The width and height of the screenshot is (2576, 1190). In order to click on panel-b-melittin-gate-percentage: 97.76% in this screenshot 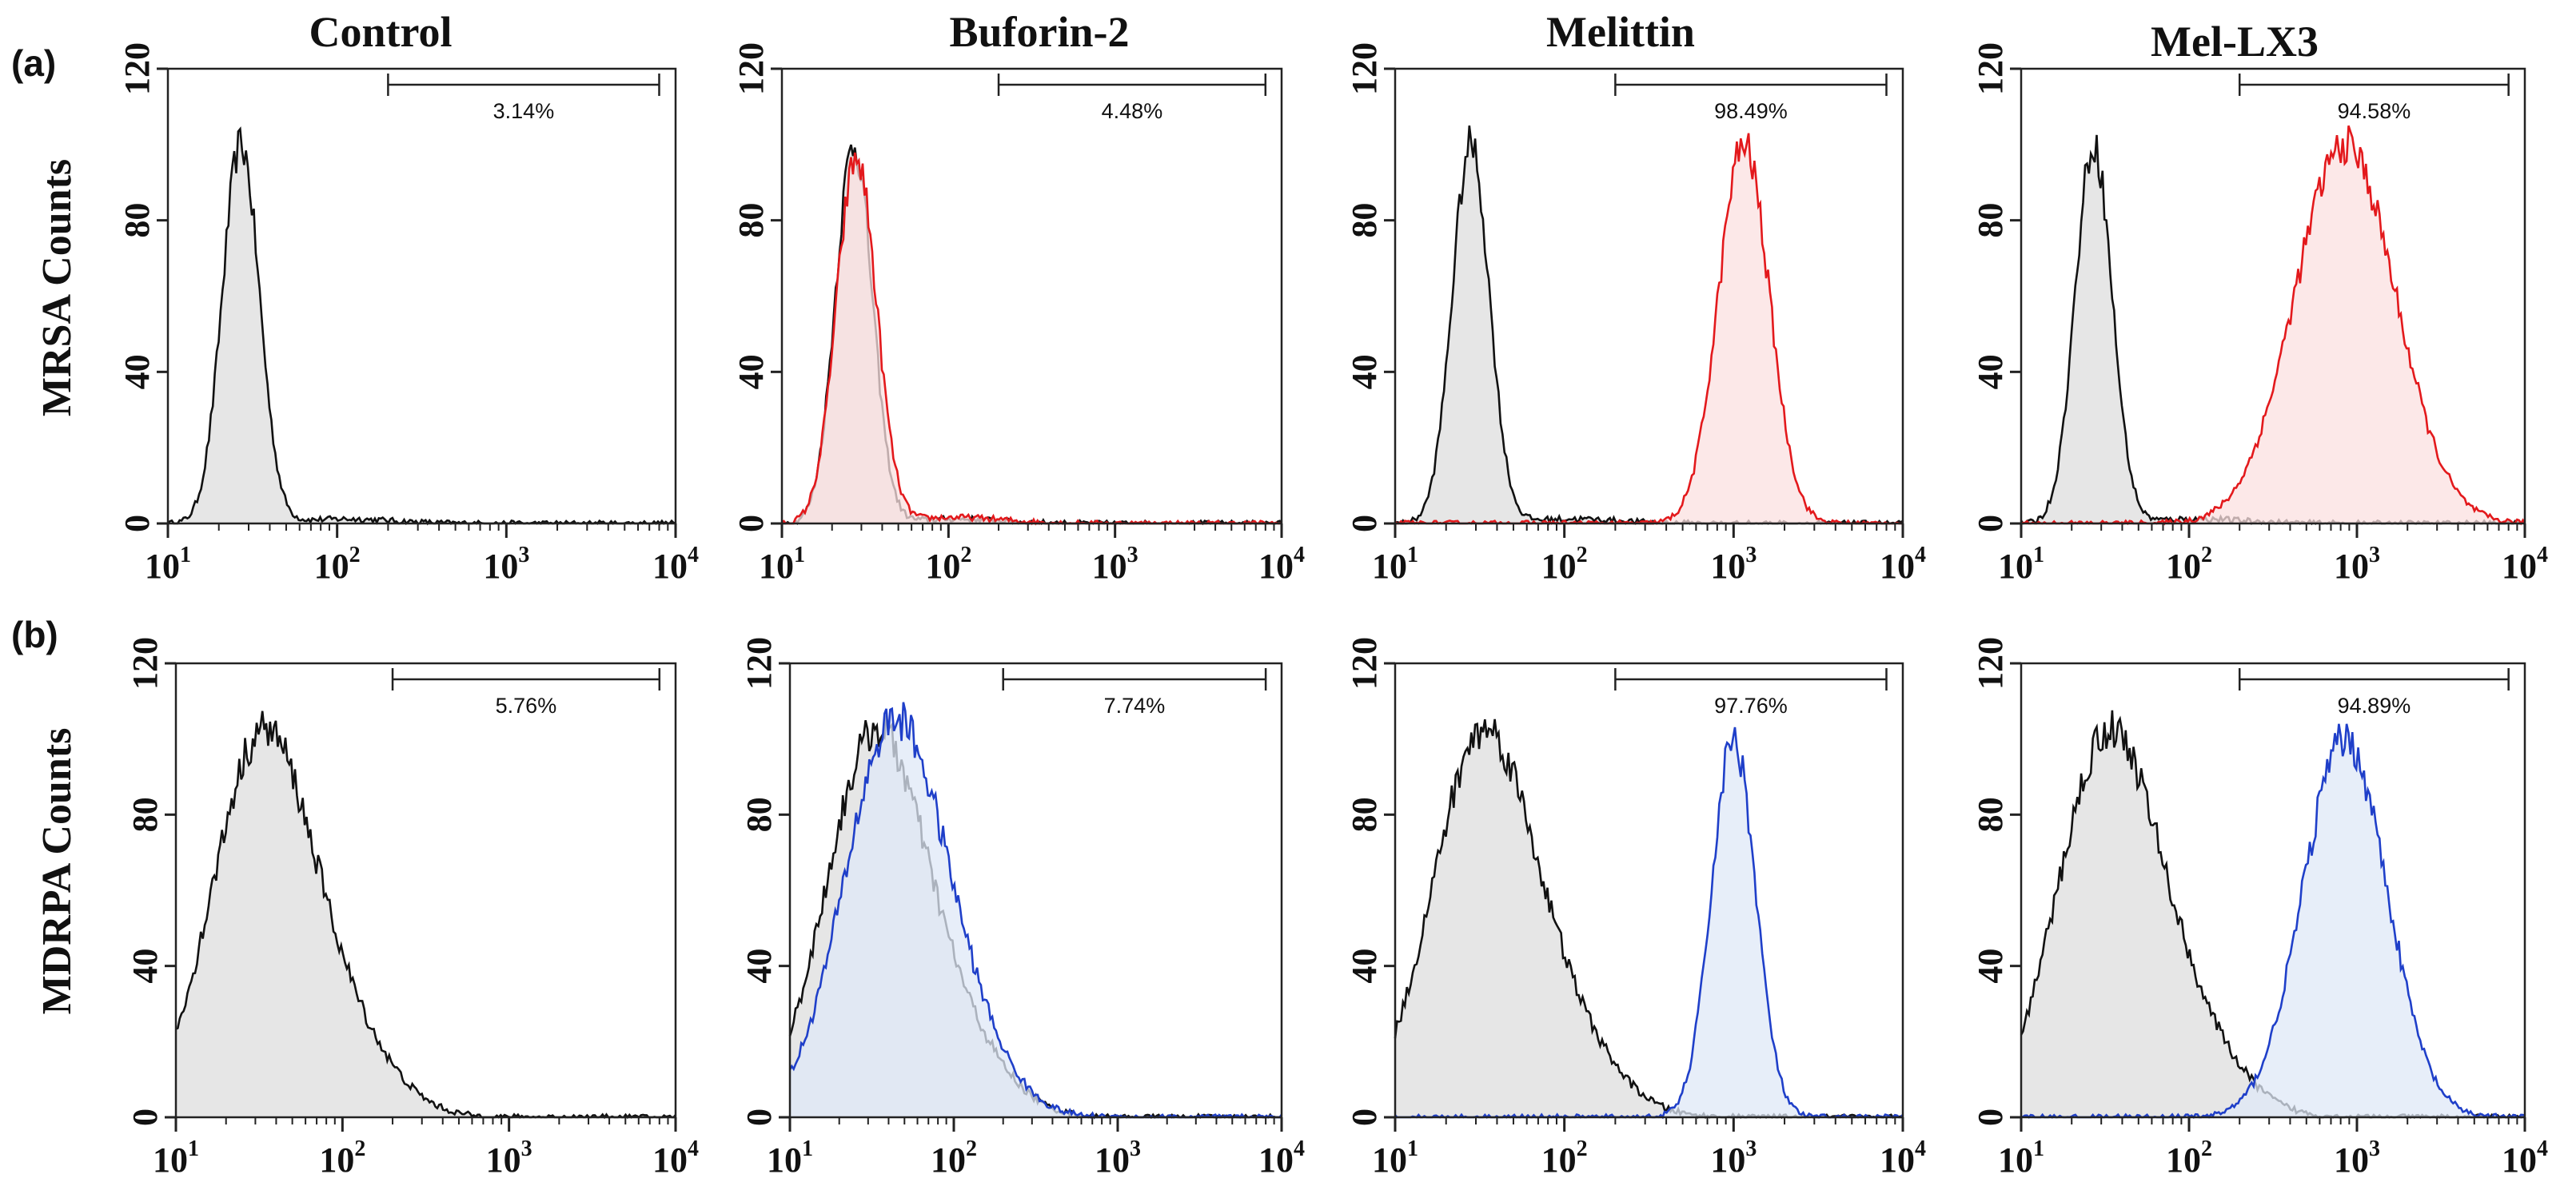, I will do `click(1751, 706)`.